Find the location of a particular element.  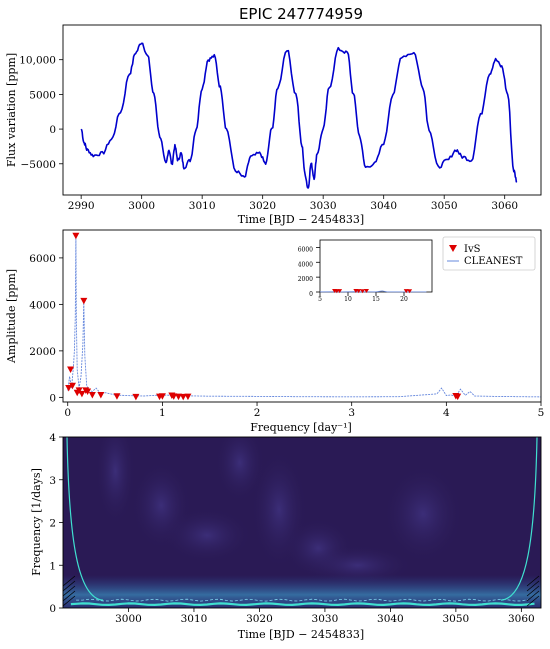

wavelet-ytick-label: 1 is located at coordinates (52, 566).